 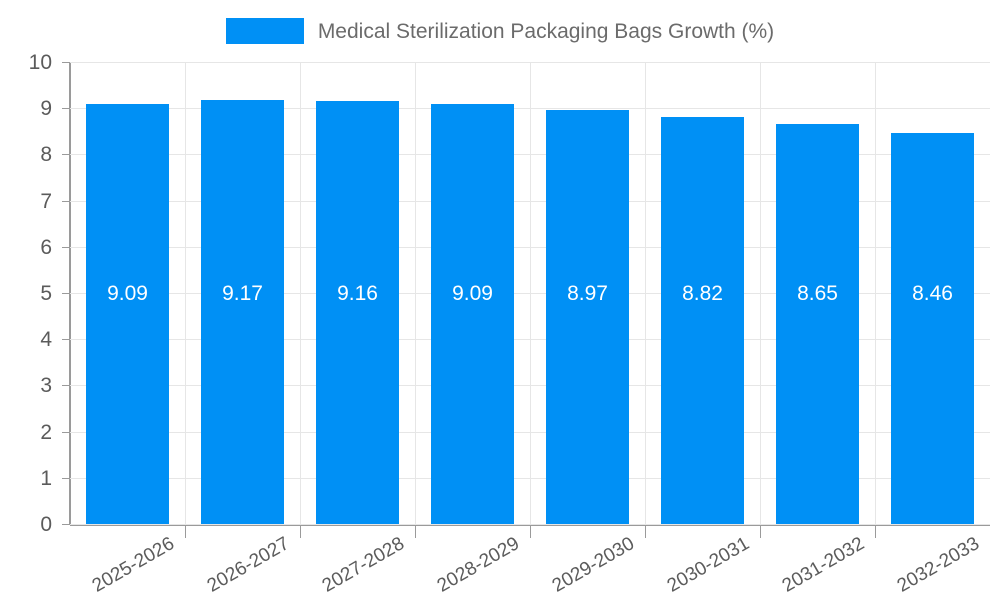 What do you see at coordinates (46, 524) in the screenshot?
I see `y-tick-label: 0` at bounding box center [46, 524].